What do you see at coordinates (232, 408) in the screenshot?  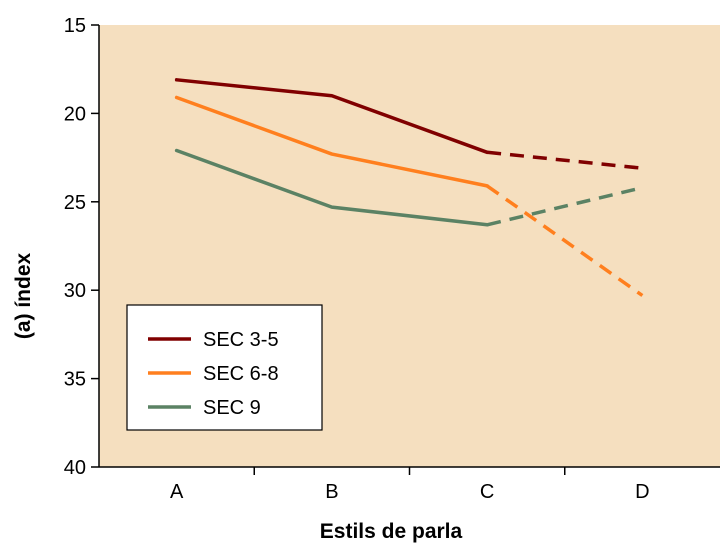 I see `legend-label: SEC 9` at bounding box center [232, 408].